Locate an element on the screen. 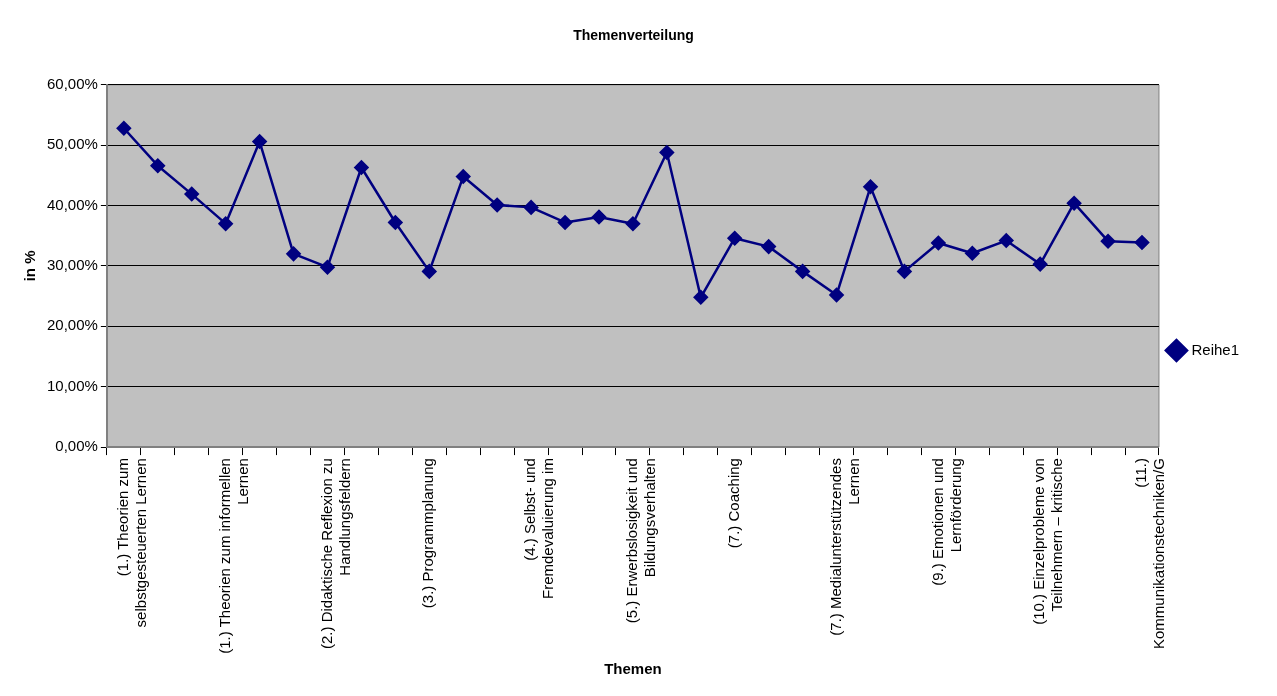 This screenshot has height=696, width=1277. x-tick-label: (4.) Selbst- und Fremdevaluierung im is located at coordinates (539, 528).